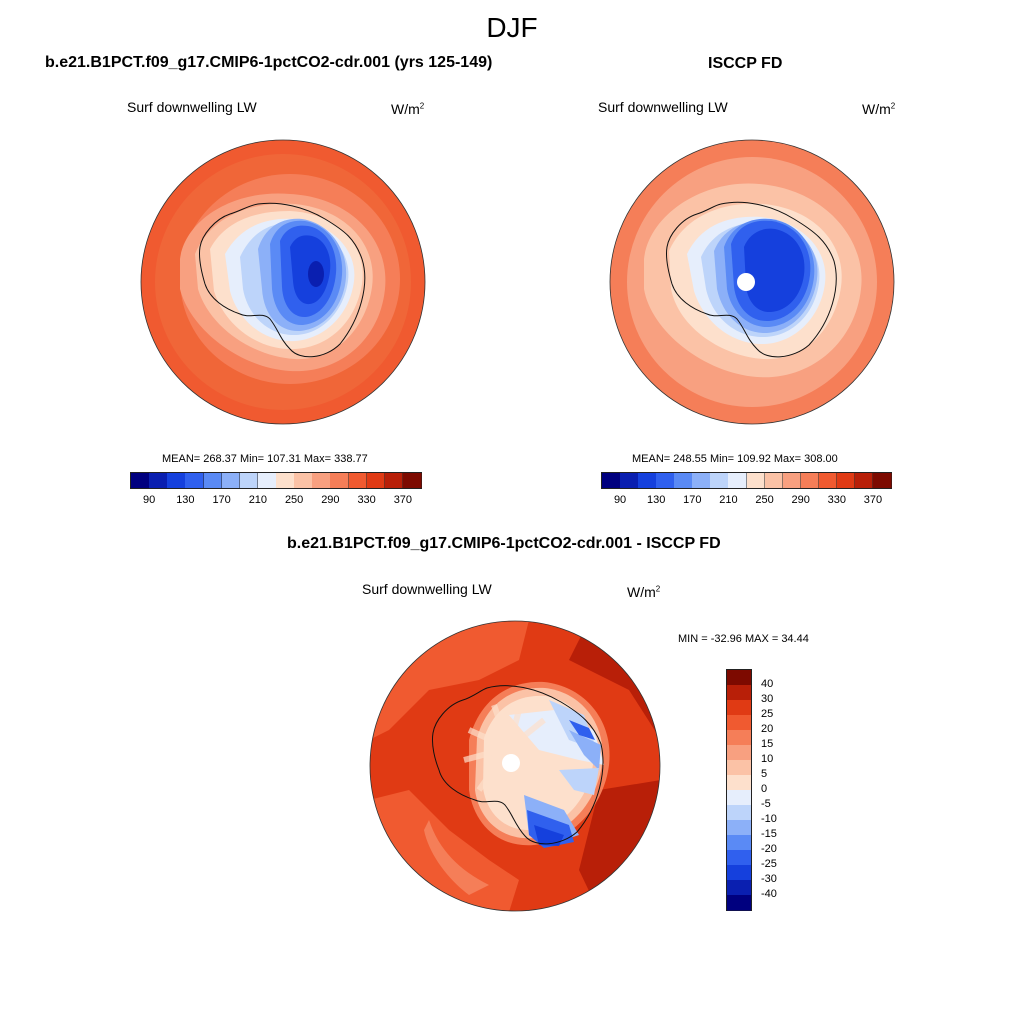  What do you see at coordinates (769, 879) in the screenshot?
I see `colorbar-tick-label: -30` at bounding box center [769, 879].